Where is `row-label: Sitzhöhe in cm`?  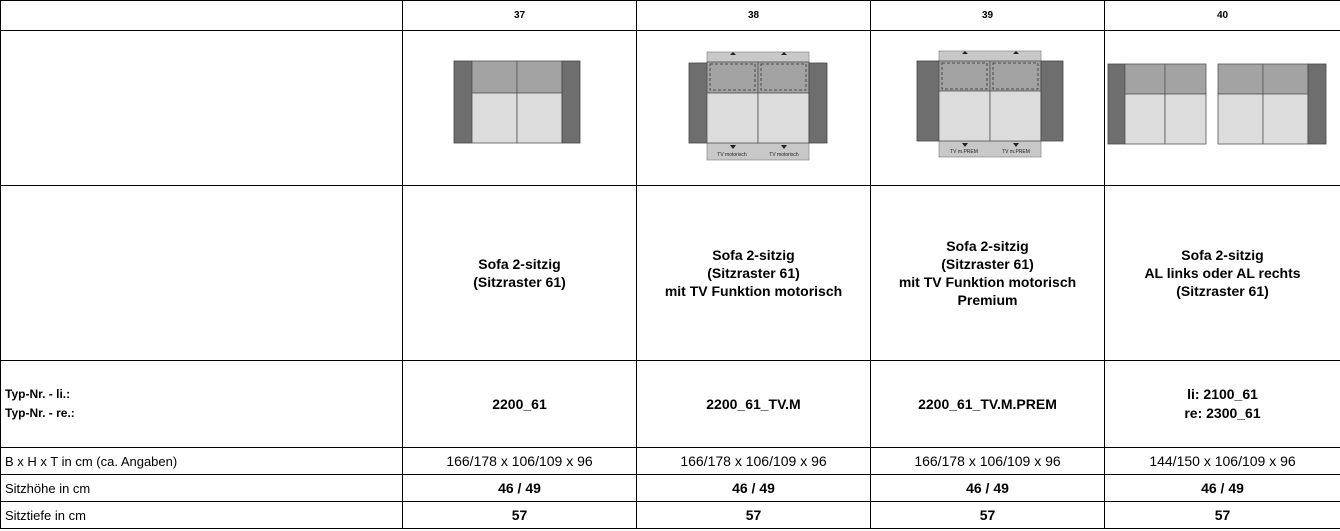 row-label: Sitzhöhe in cm is located at coordinates (201, 488).